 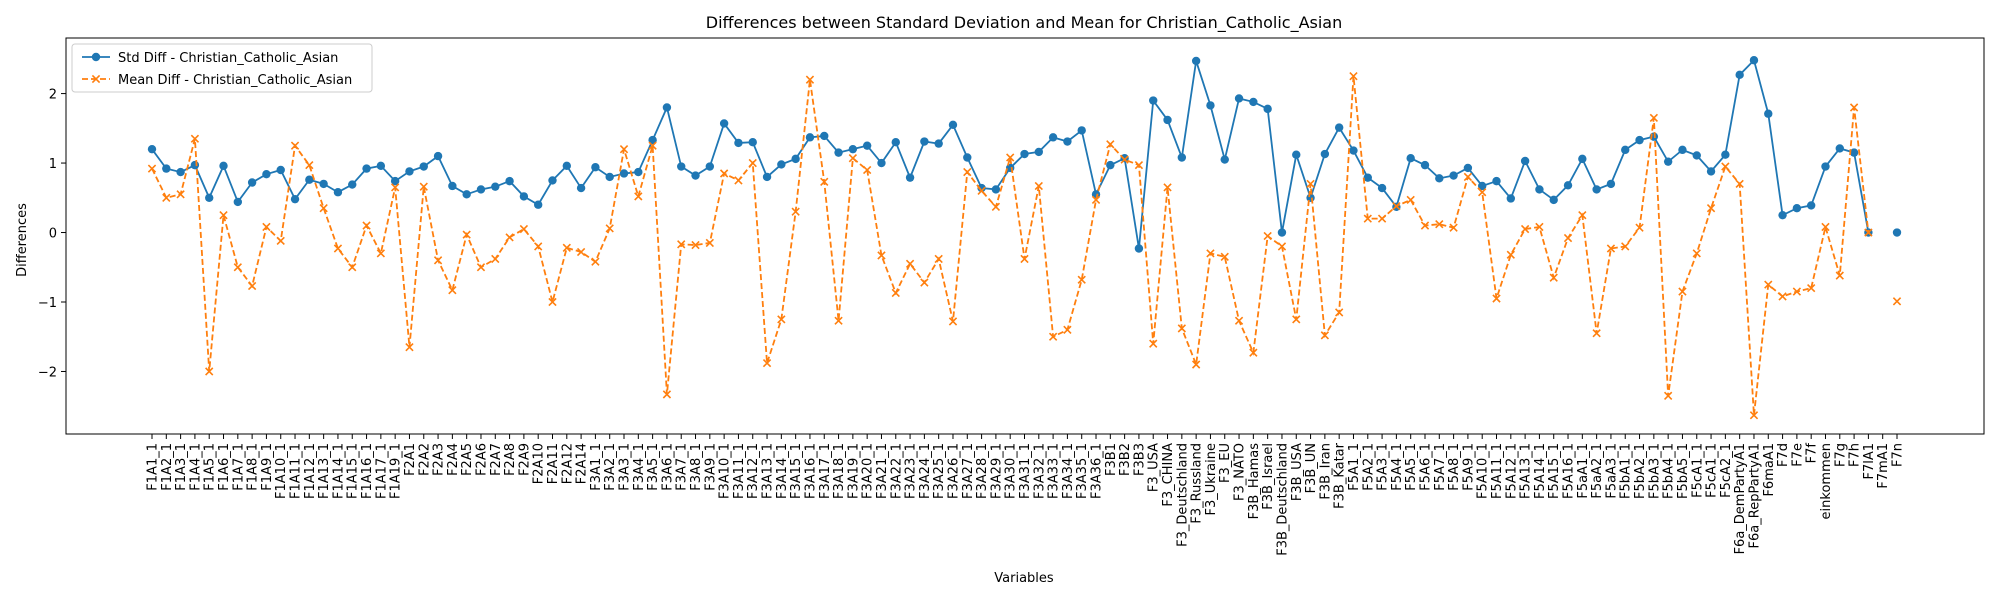 I want to click on x-tick-label: F1A2_1, so click(x=167, y=467).